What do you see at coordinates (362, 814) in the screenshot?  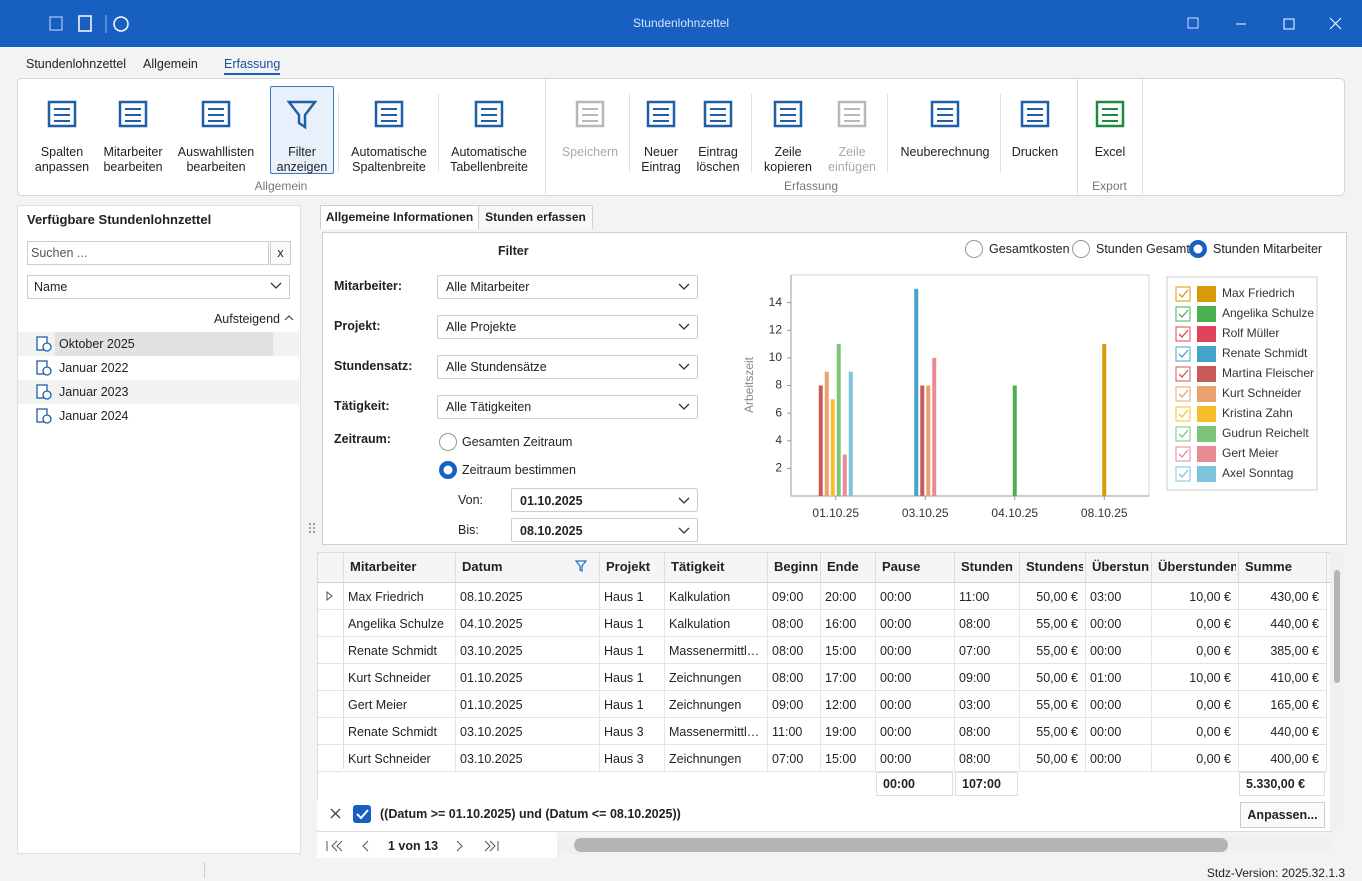 I see `filter-checkbox` at bounding box center [362, 814].